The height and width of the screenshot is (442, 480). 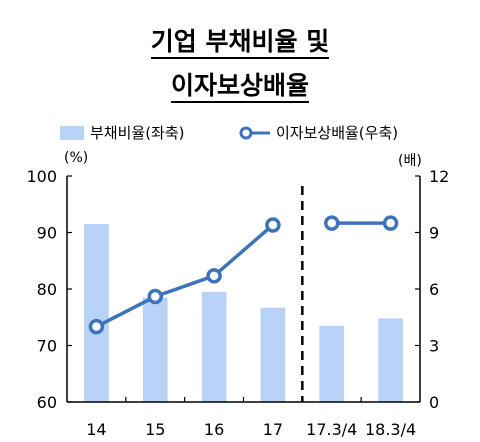 What do you see at coordinates (240, 84) in the screenshot?
I see `chart-title-line2: 이자보상배율` at bounding box center [240, 84].